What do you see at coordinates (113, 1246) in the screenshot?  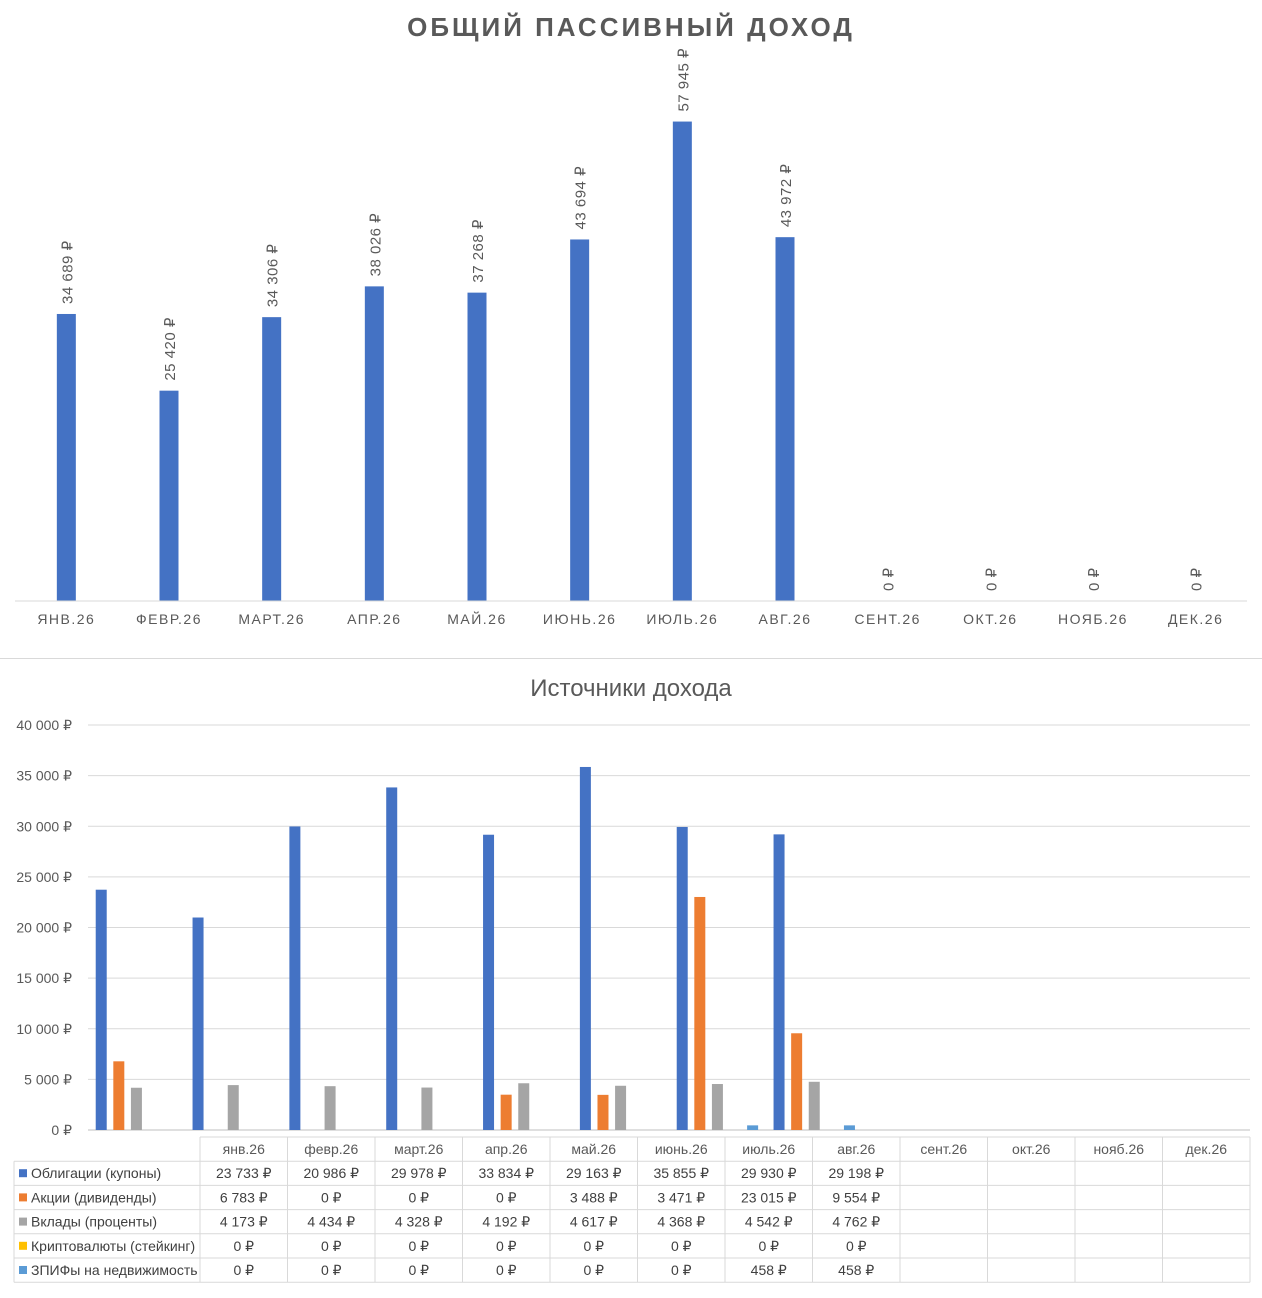 I see `legend-label: Криптовалюты (стейкинг)` at bounding box center [113, 1246].